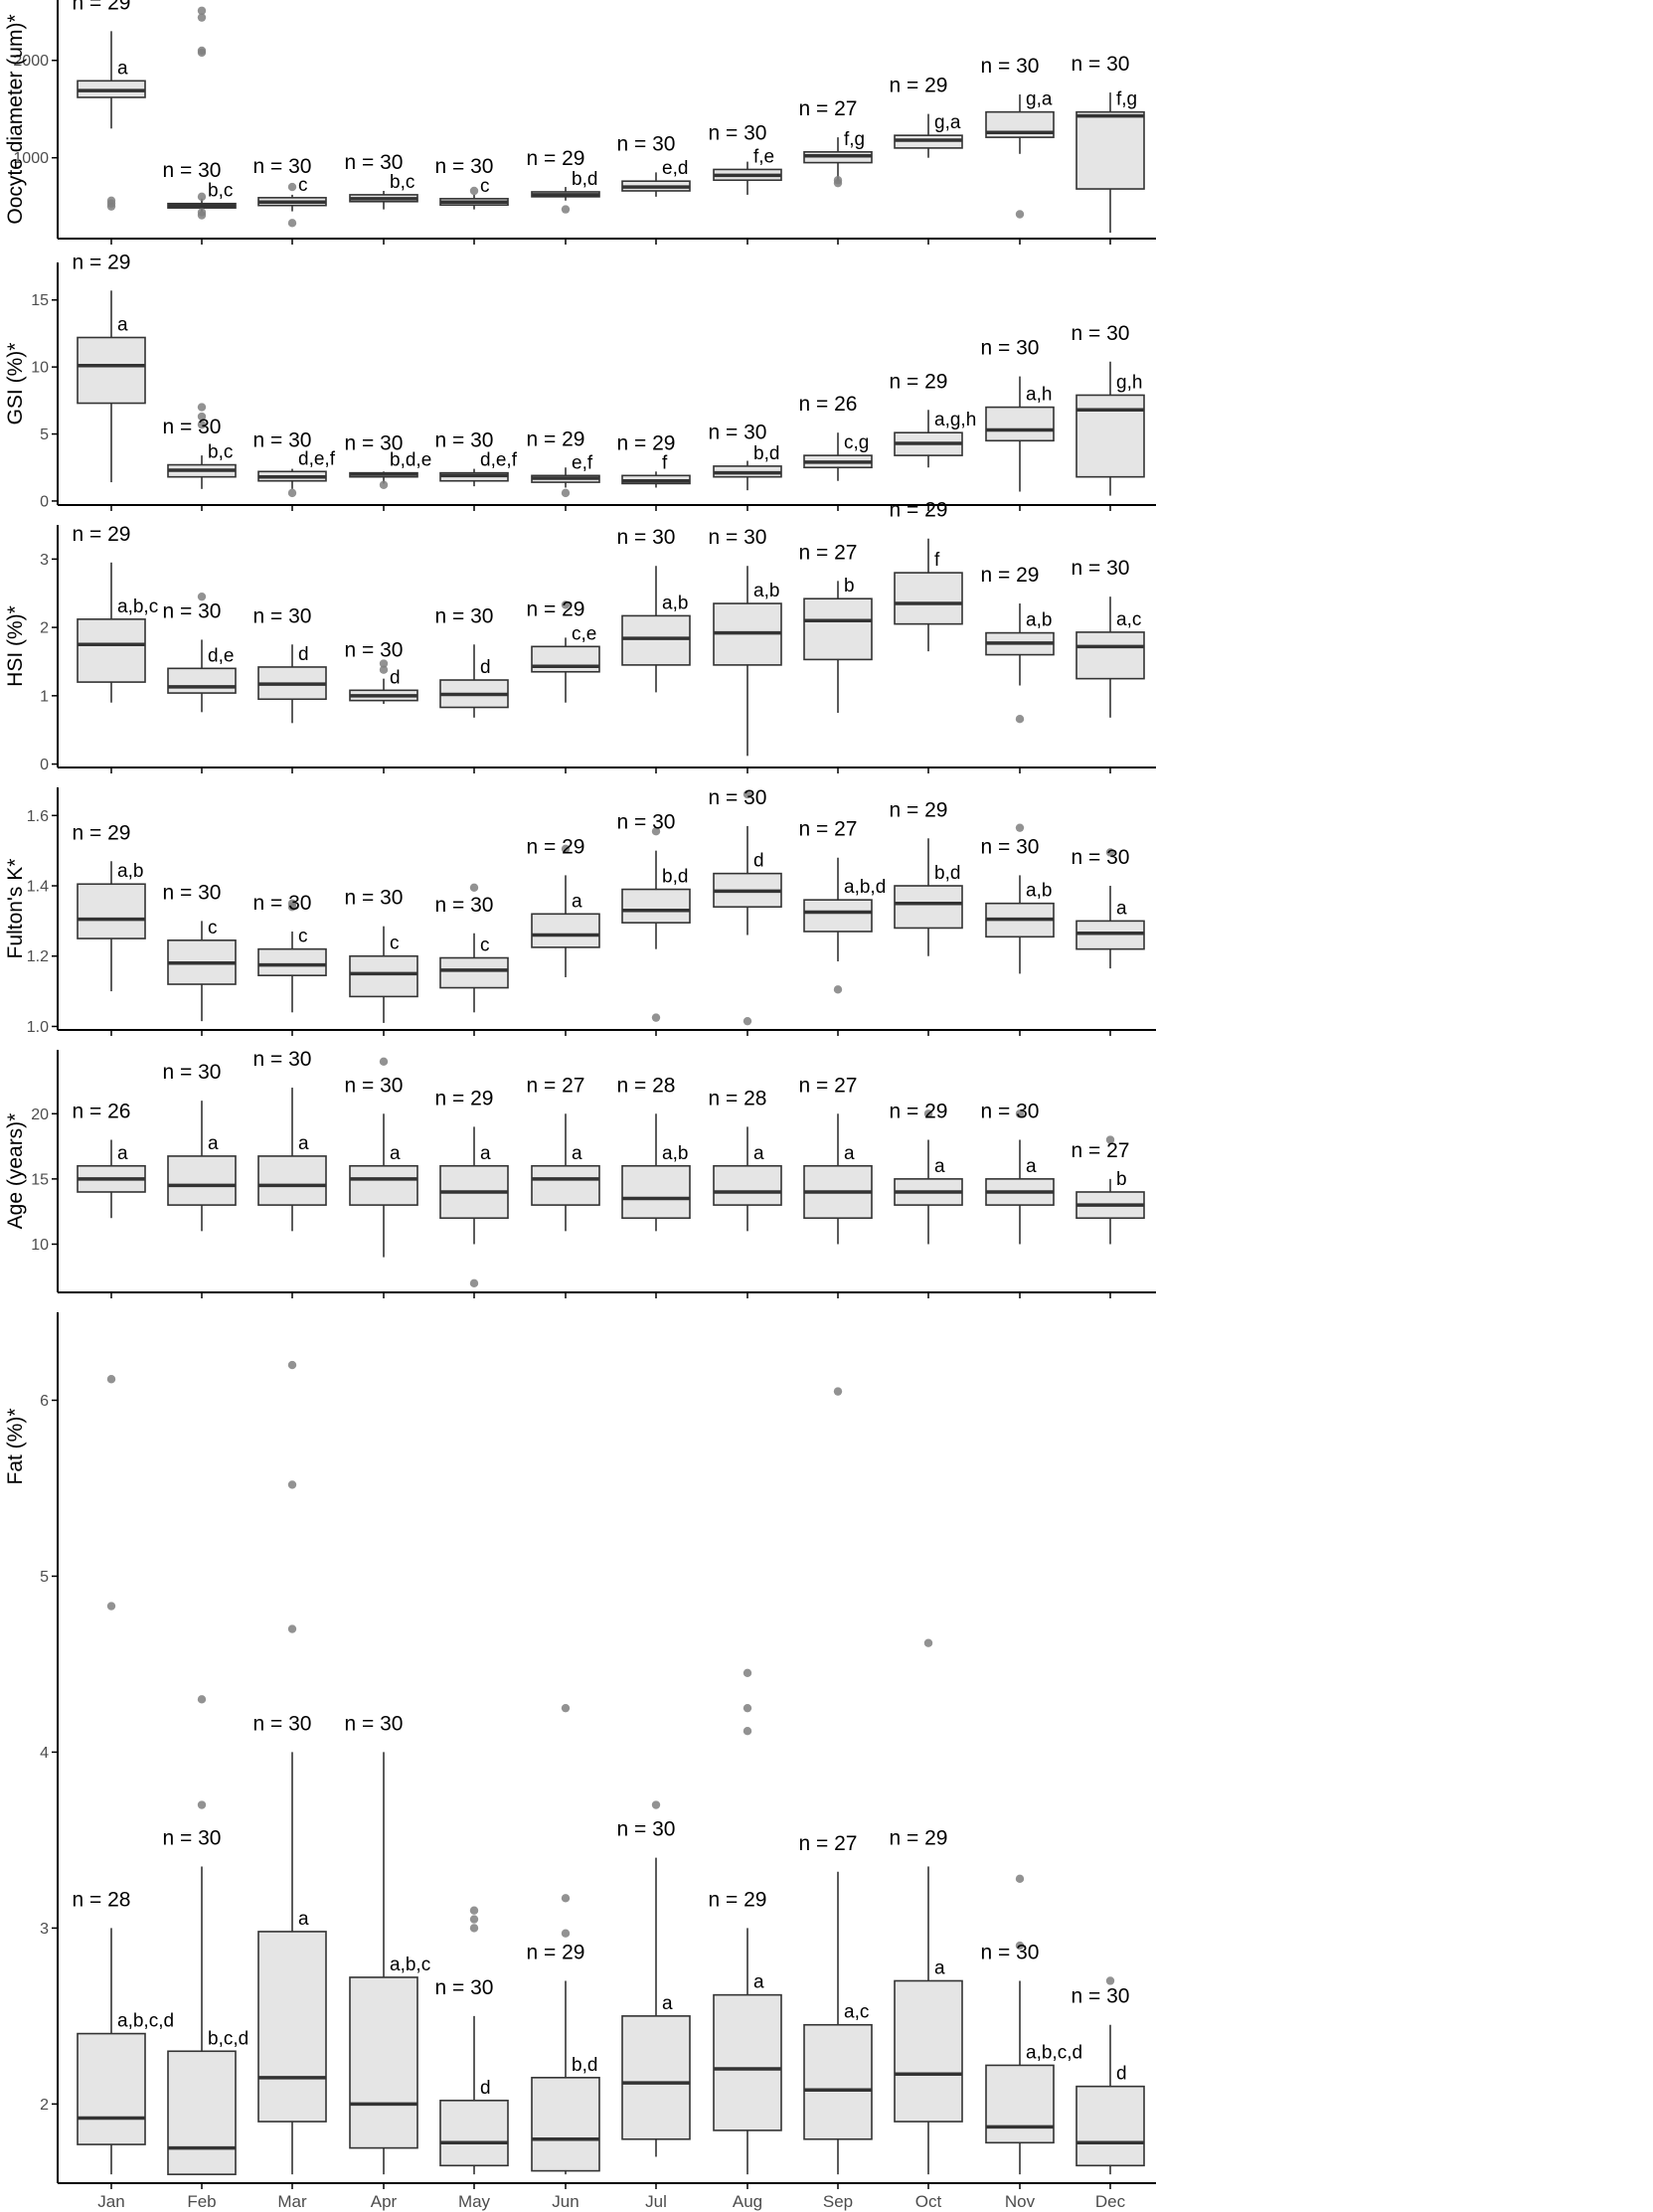 This screenshot has height=2212, width=1653. I want to click on x-tick-label: Jul, so click(656, 2201).